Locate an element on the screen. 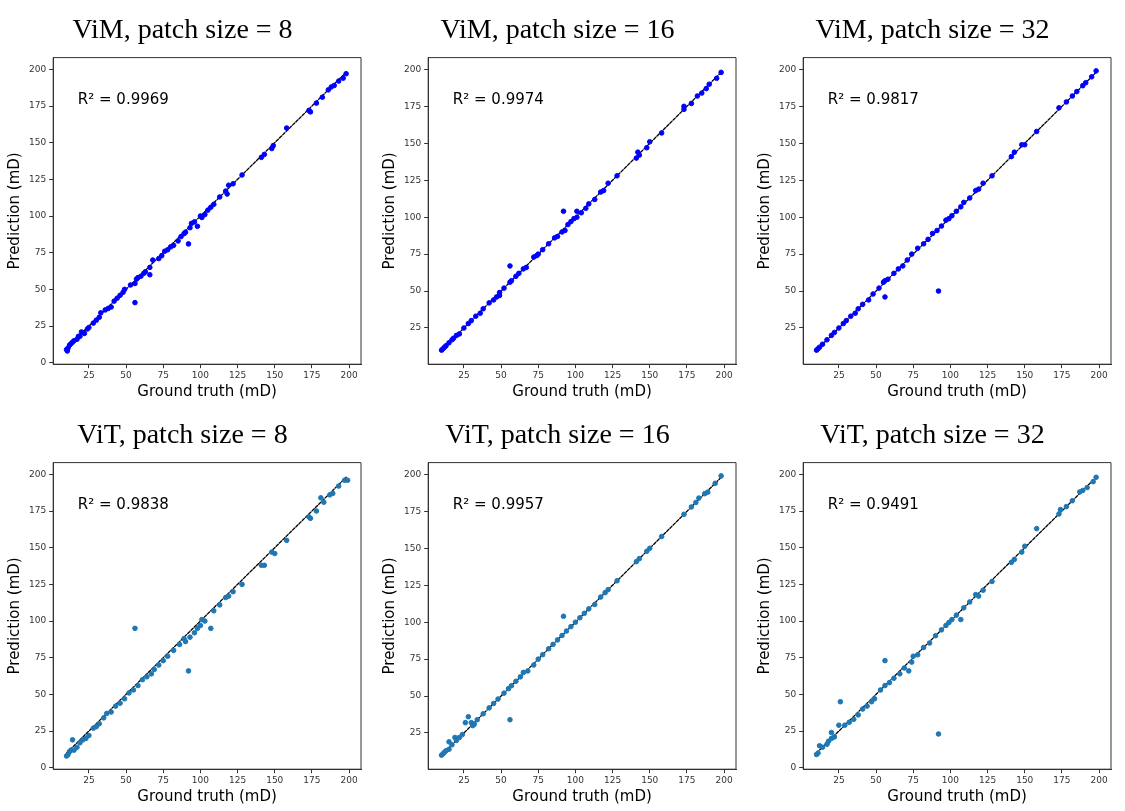 This screenshot has height=811, width=1125. annotation: R² = 0.9974 is located at coordinates (498, 99).